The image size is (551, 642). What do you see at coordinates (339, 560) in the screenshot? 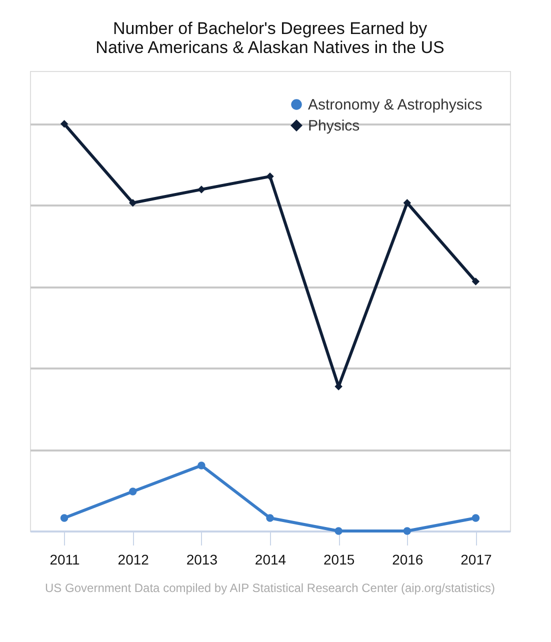
I see `x-tick-label: 2015` at bounding box center [339, 560].